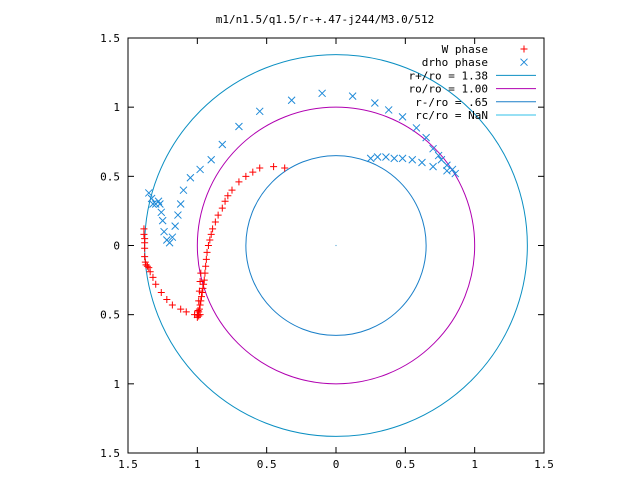  I want to click on legend-label: drho phase, so click(455, 62).